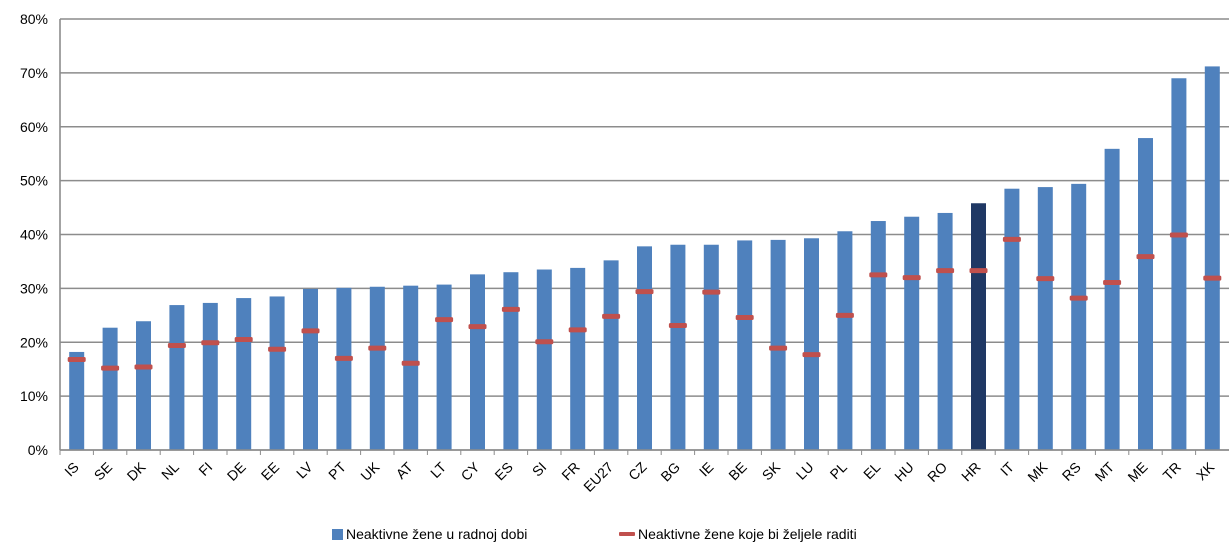  I want to click on legend-markers-label: Neaktivne žene koje bi željele raditi, so click(747, 534).